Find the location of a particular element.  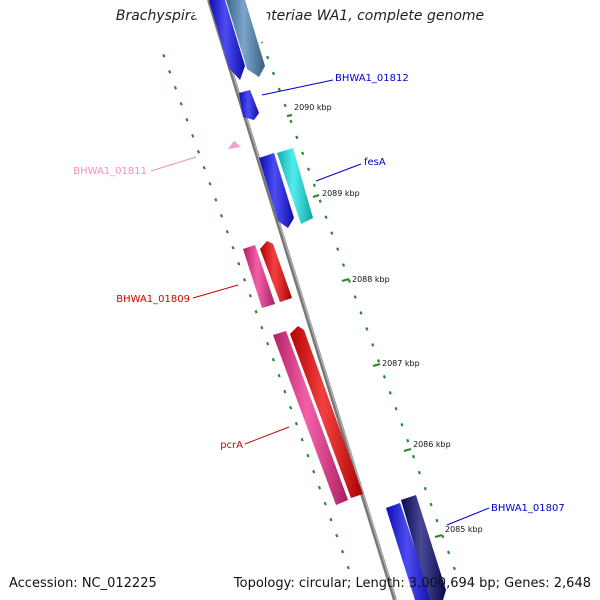

gene-label-bhwa1-01812: BHWA1_01812 is located at coordinates (372, 78).